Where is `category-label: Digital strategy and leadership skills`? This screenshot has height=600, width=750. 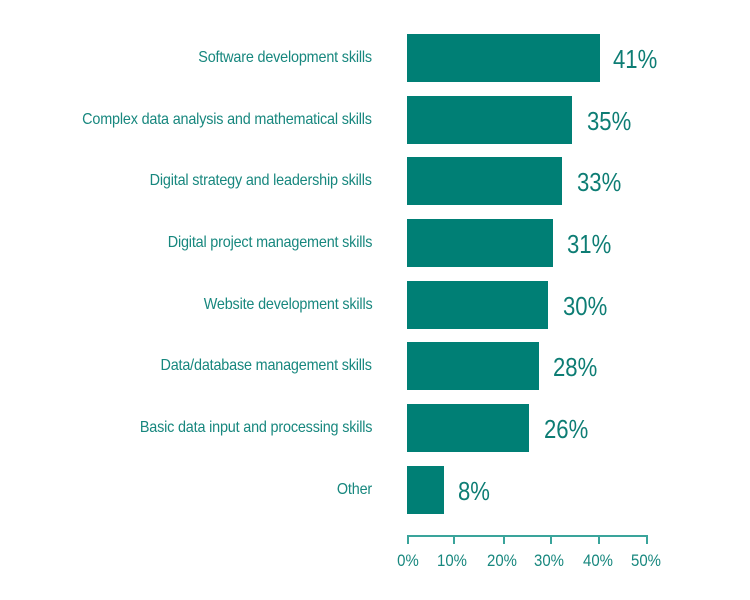
category-label: Digital strategy and leadership skills is located at coordinates (260, 180).